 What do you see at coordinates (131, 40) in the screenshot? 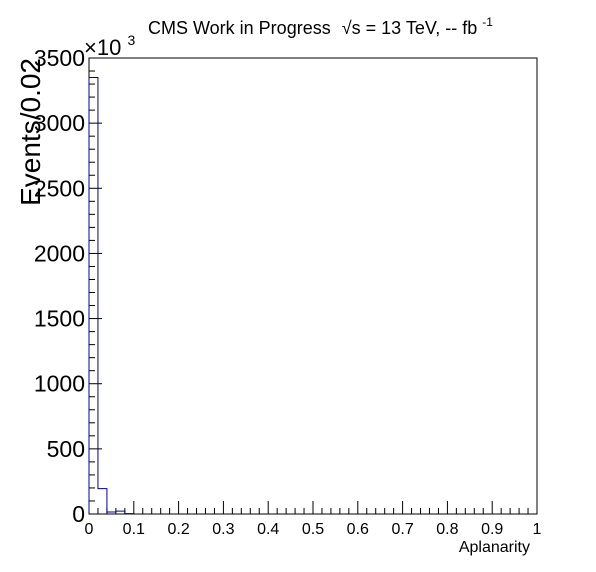
I see `y-multiplier-exponent: 3` at bounding box center [131, 40].